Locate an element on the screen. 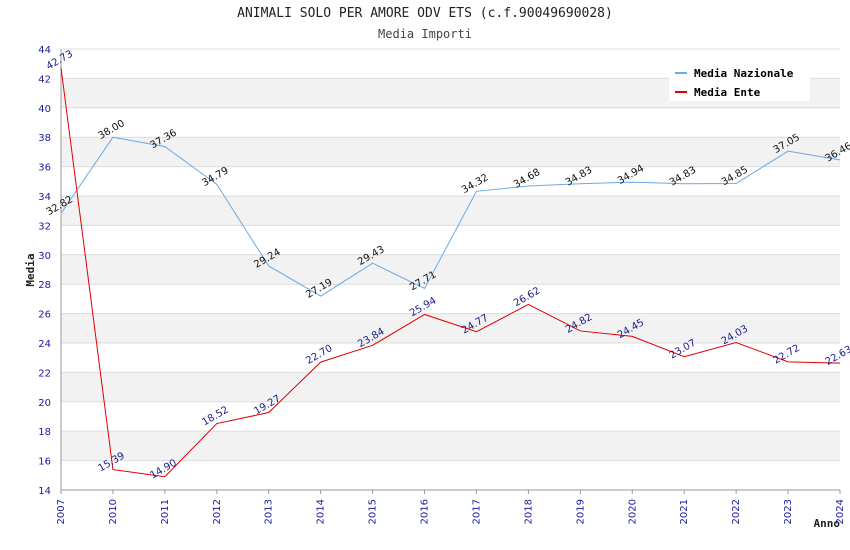 The height and width of the screenshot is (550, 850). y-tick-label: 36 is located at coordinates (44, 168).